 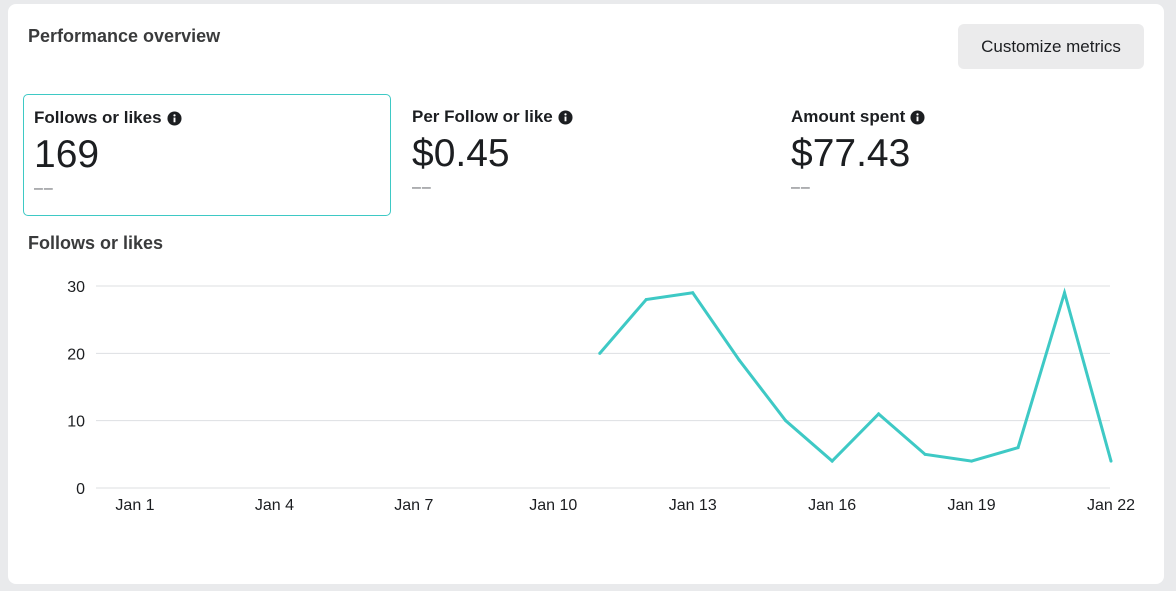 What do you see at coordinates (848, 116) in the screenshot?
I see `metric-label: Amount spent` at bounding box center [848, 116].